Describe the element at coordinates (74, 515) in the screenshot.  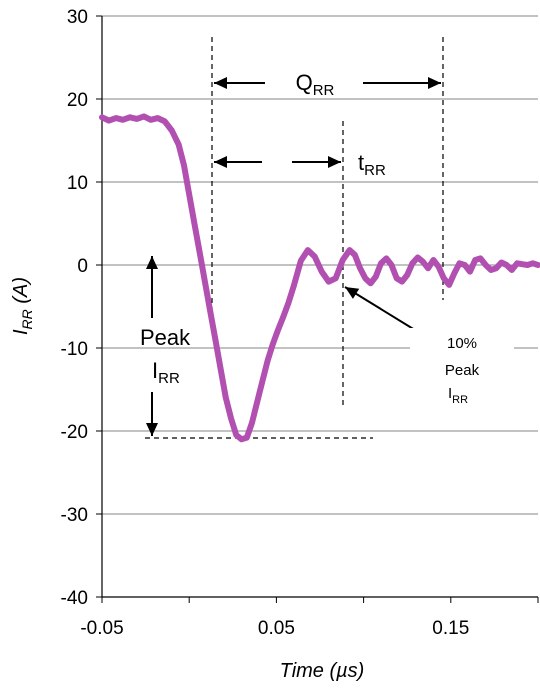
I see `y-tick-label: -30` at that location.